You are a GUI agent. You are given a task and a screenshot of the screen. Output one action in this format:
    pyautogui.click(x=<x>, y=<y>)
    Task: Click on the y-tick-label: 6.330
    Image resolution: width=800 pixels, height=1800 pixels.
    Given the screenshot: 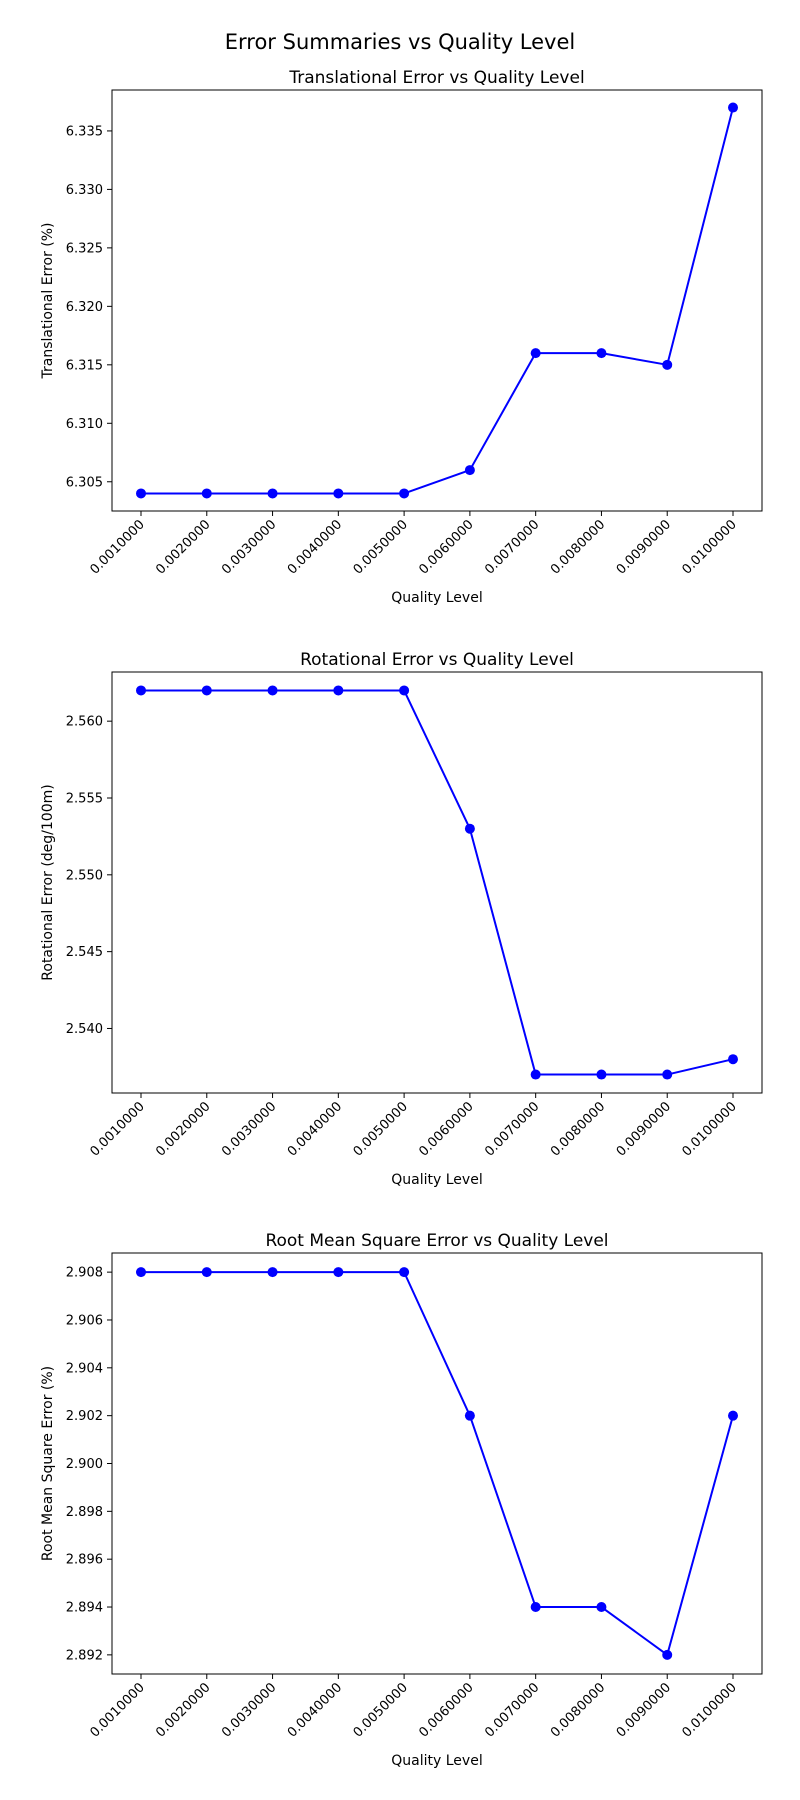 What is the action you would take?
    pyautogui.click(x=84, y=190)
    